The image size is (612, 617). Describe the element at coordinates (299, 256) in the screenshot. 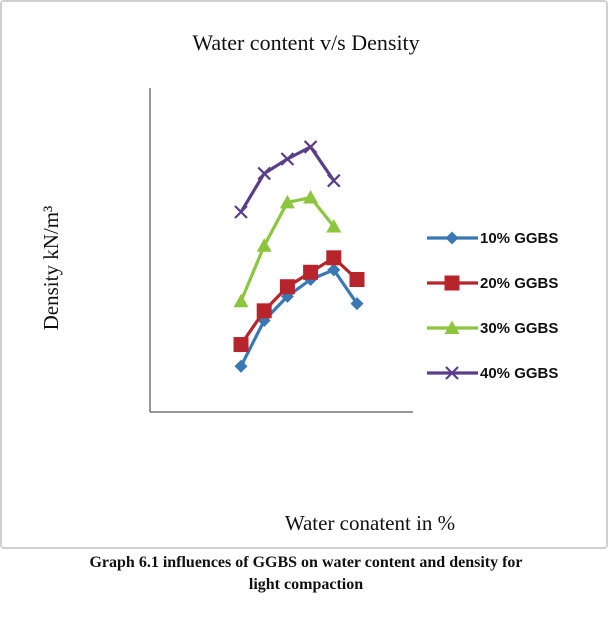

I see `plot-area` at that location.